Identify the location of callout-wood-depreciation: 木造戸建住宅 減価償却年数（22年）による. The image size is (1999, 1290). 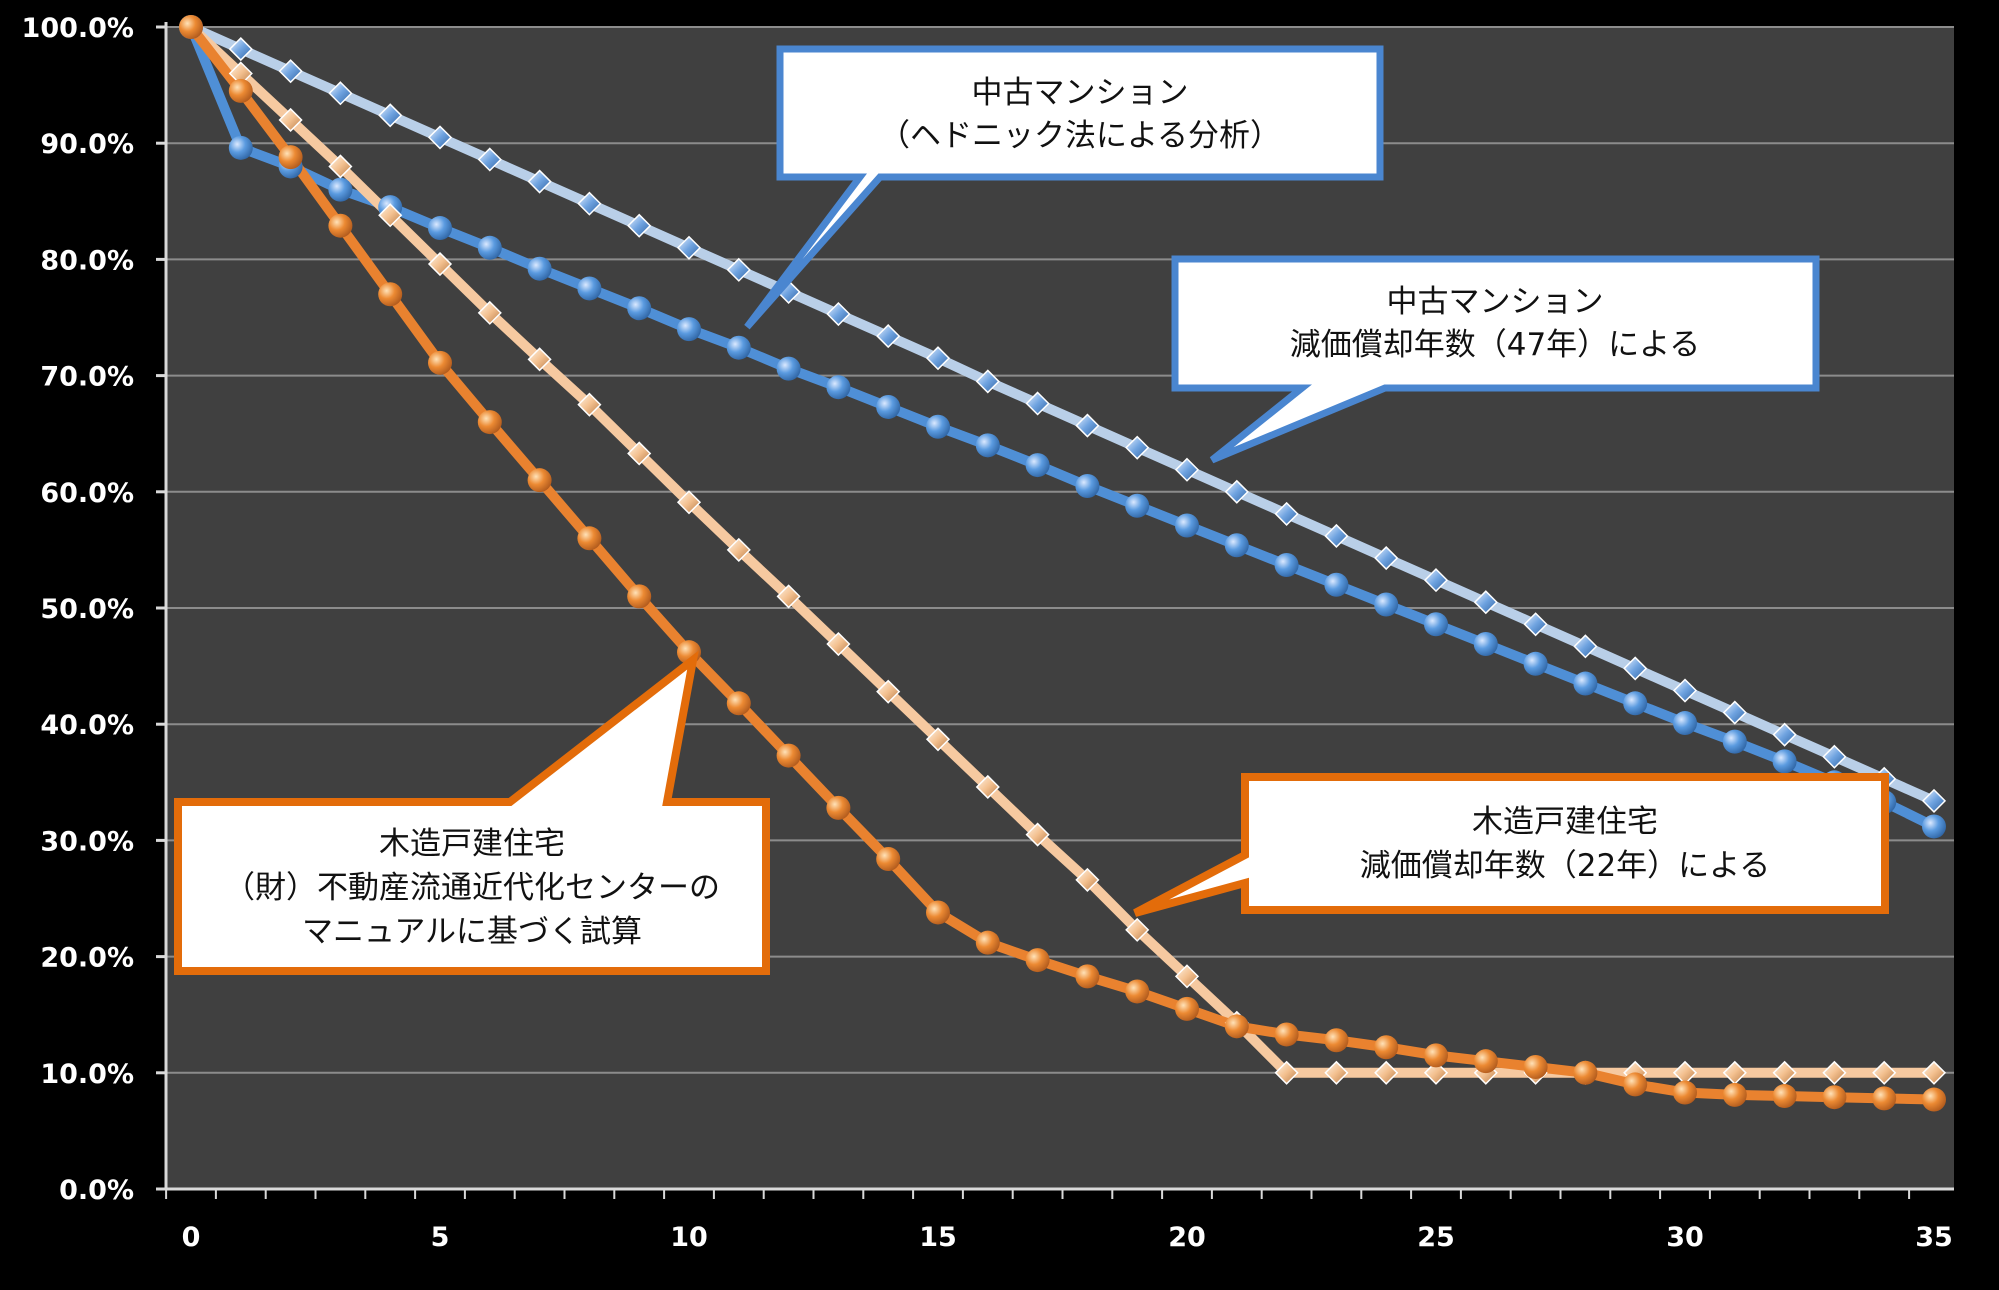
(1511, 845).